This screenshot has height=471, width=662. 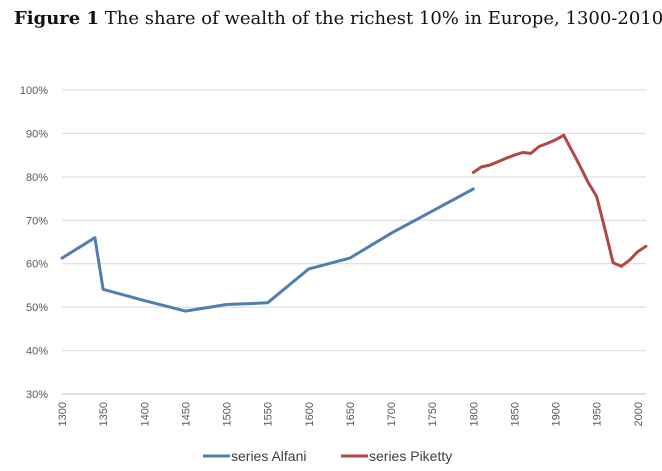 I want to click on y-tick-label: 70%, so click(x=37, y=221).